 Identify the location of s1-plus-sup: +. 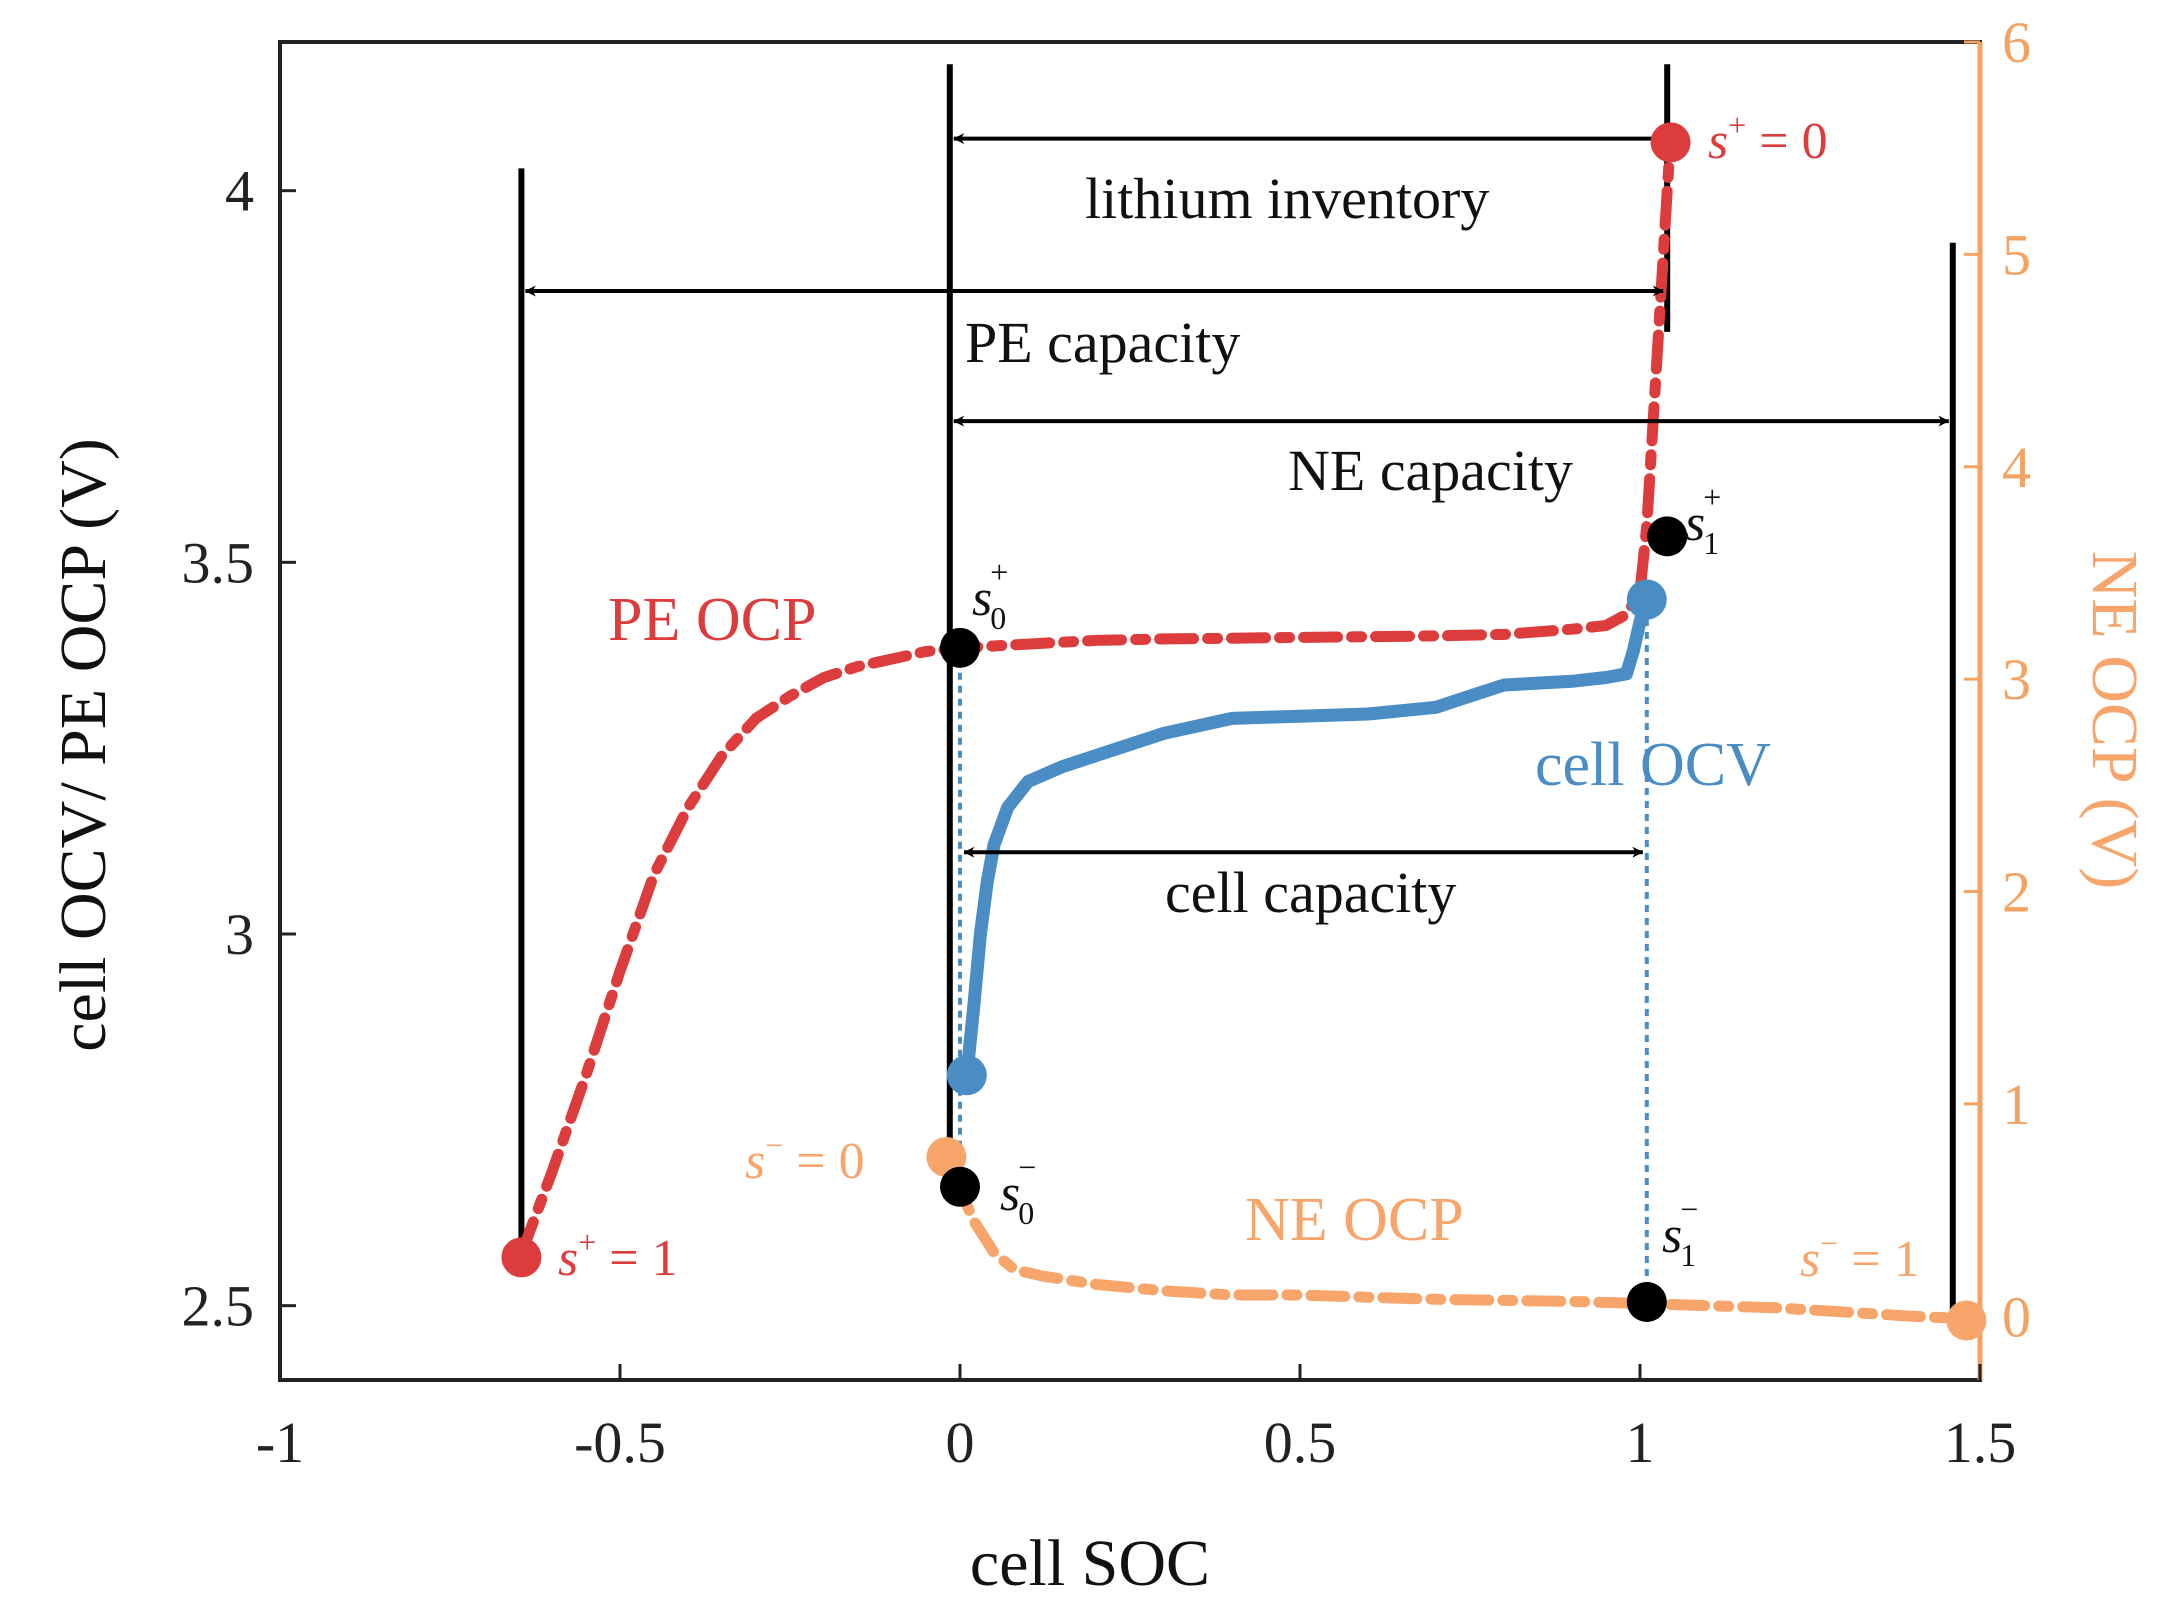
(1712, 497).